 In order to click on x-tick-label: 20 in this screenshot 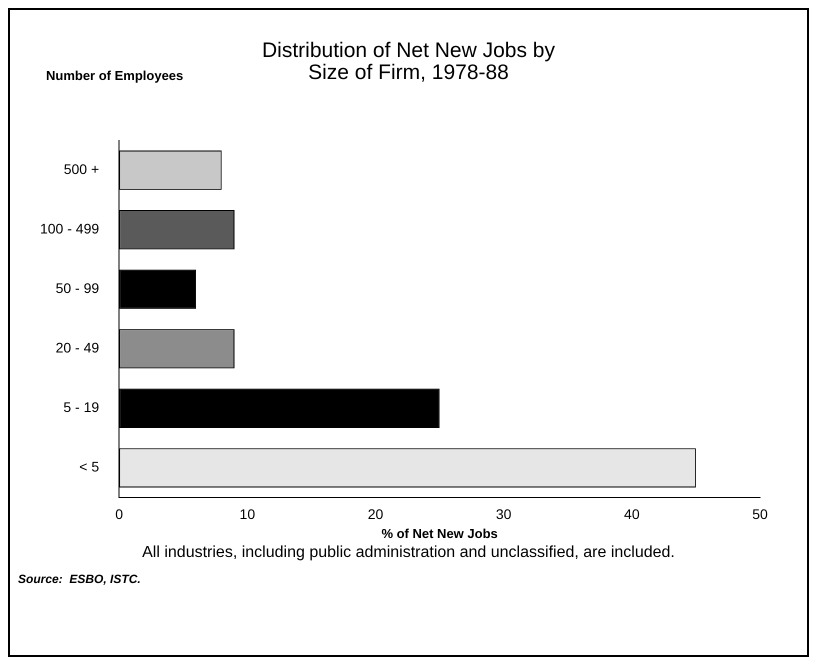, I will do `click(376, 514)`.